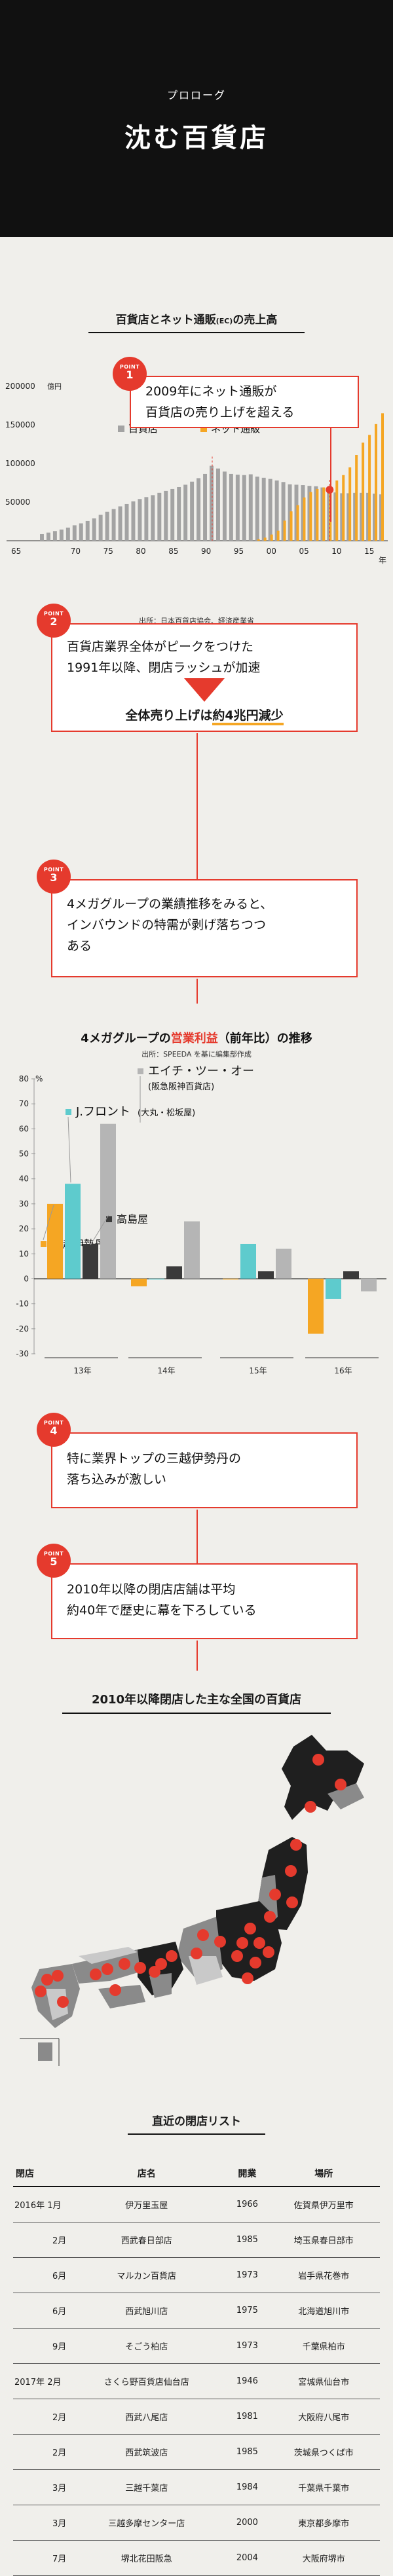 This screenshot has height=2576, width=393. I want to click on crossing-dot, so click(330, 490).